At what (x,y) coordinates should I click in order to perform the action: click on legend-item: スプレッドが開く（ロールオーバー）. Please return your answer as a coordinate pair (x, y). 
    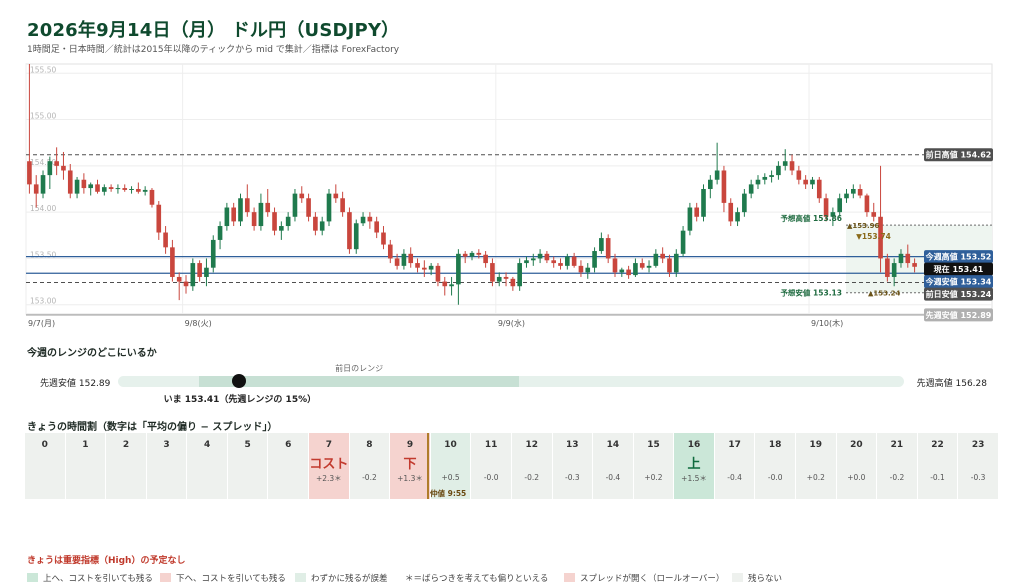
    Looking at the image, I should click on (644, 578).